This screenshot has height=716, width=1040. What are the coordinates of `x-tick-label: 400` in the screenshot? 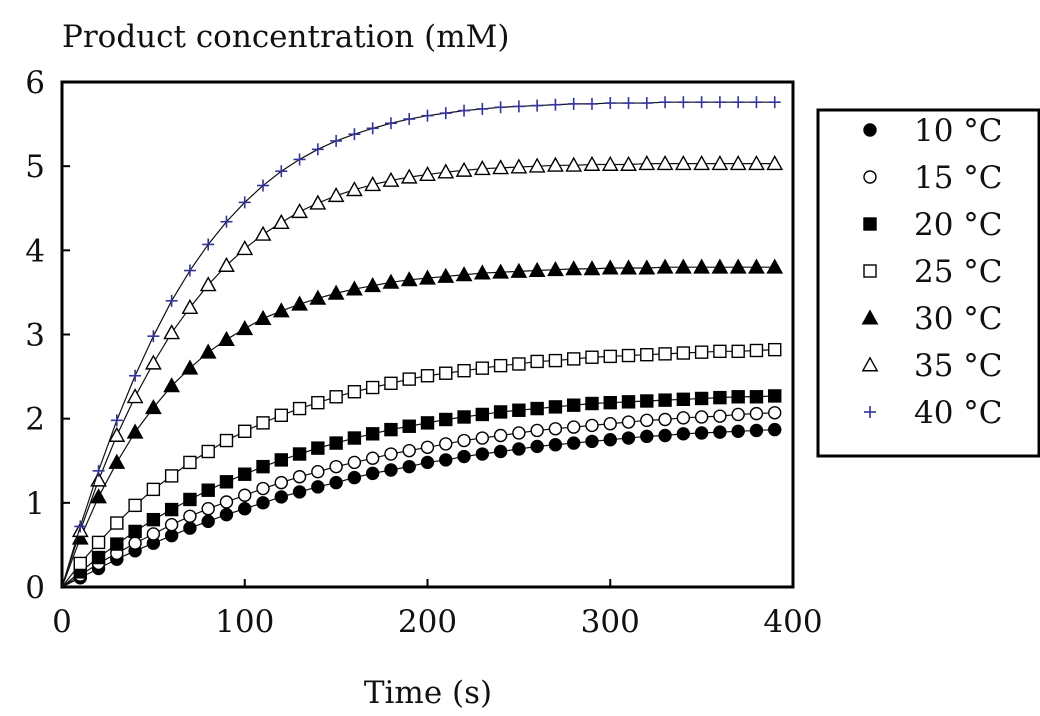 It's located at (792, 622).